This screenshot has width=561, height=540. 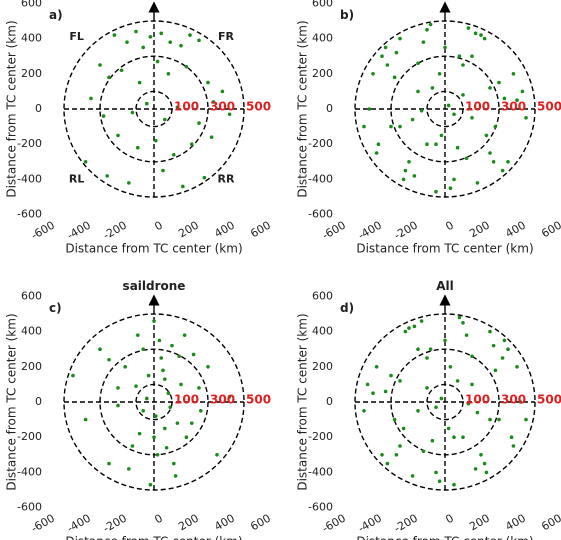 What do you see at coordinates (56, 15) in the screenshot?
I see `panel-label: a)` at bounding box center [56, 15].